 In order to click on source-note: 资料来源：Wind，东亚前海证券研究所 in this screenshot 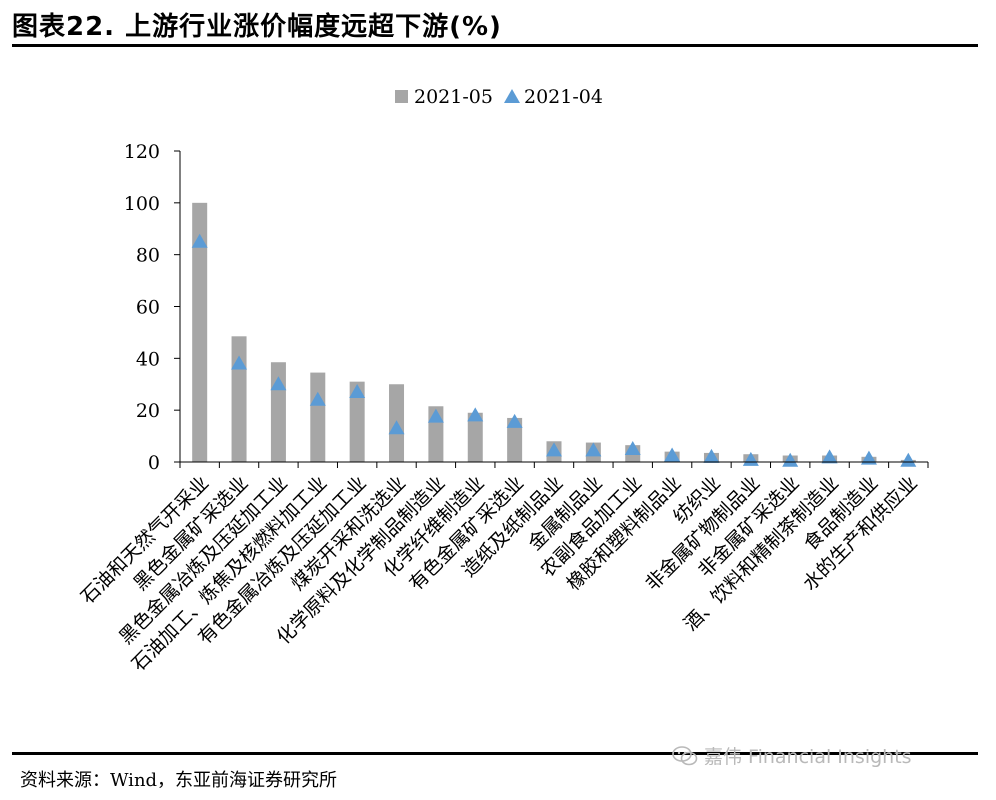, I will do `click(179, 780)`.